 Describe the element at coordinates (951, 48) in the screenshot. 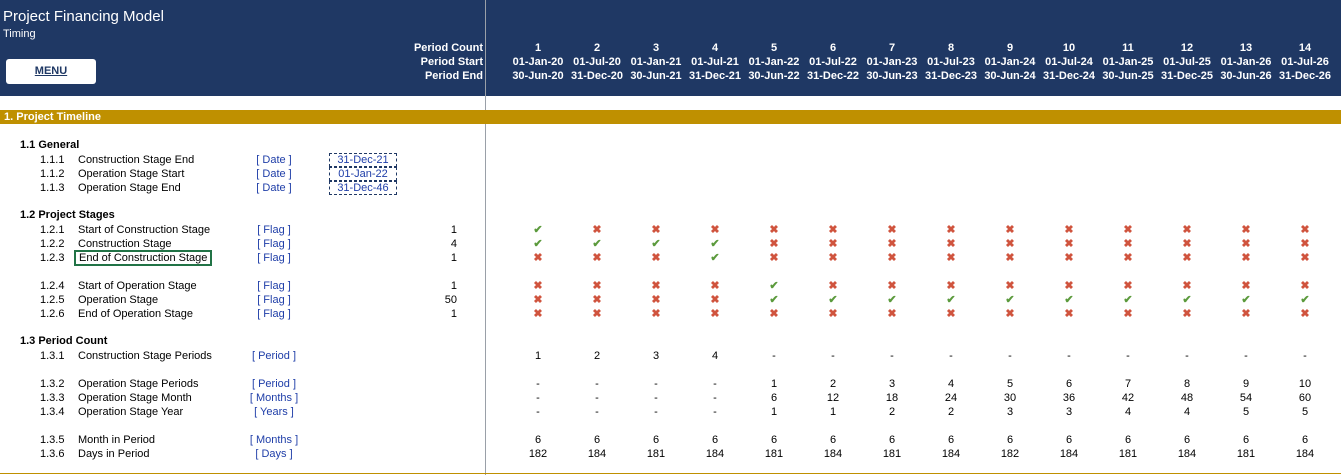

I see `period-count: 8` at that location.